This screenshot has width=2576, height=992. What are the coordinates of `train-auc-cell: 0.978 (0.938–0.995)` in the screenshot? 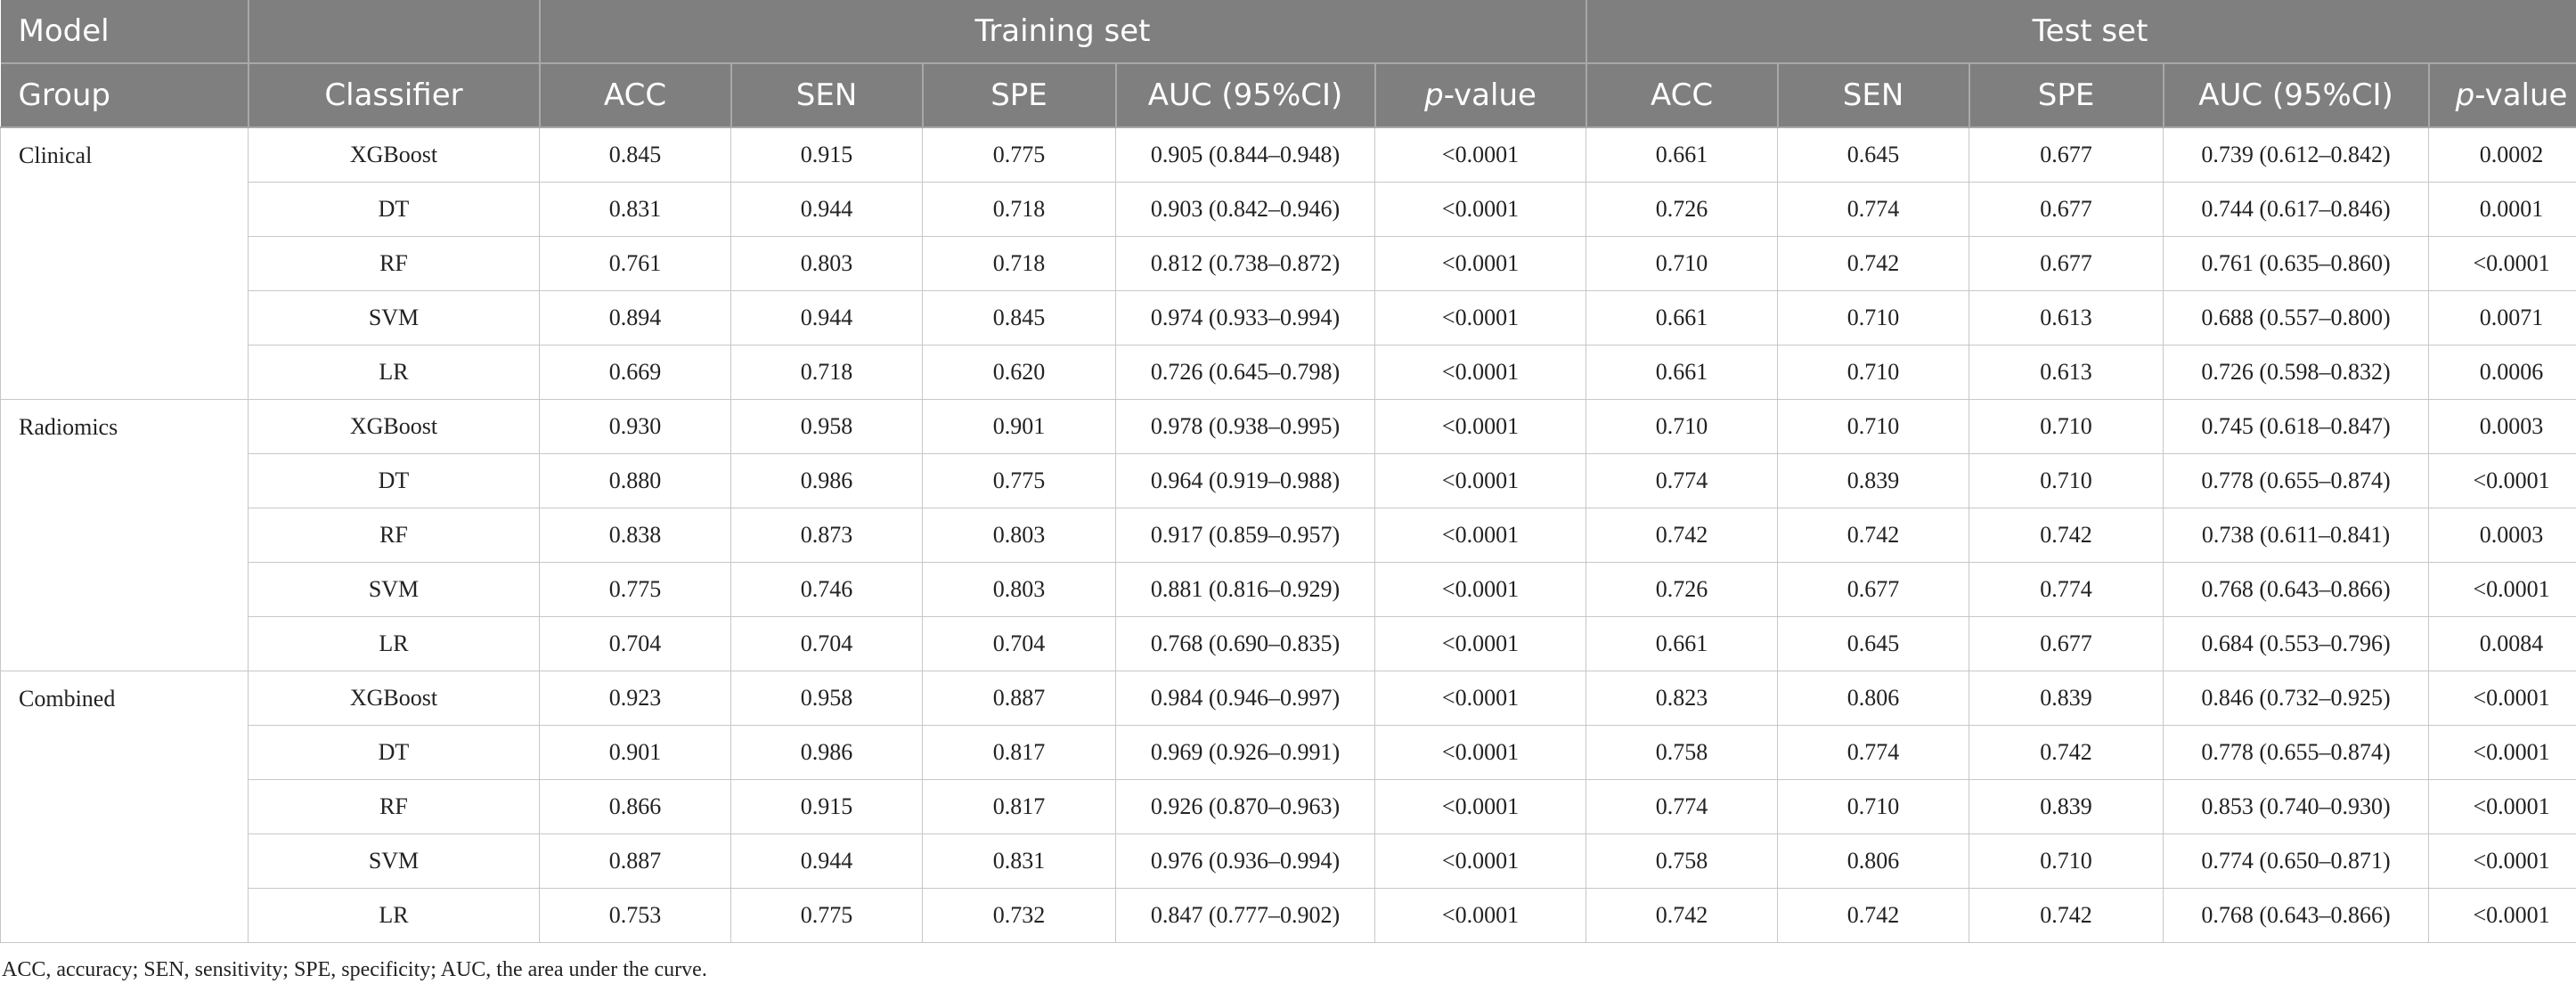 It's located at (1245, 426).